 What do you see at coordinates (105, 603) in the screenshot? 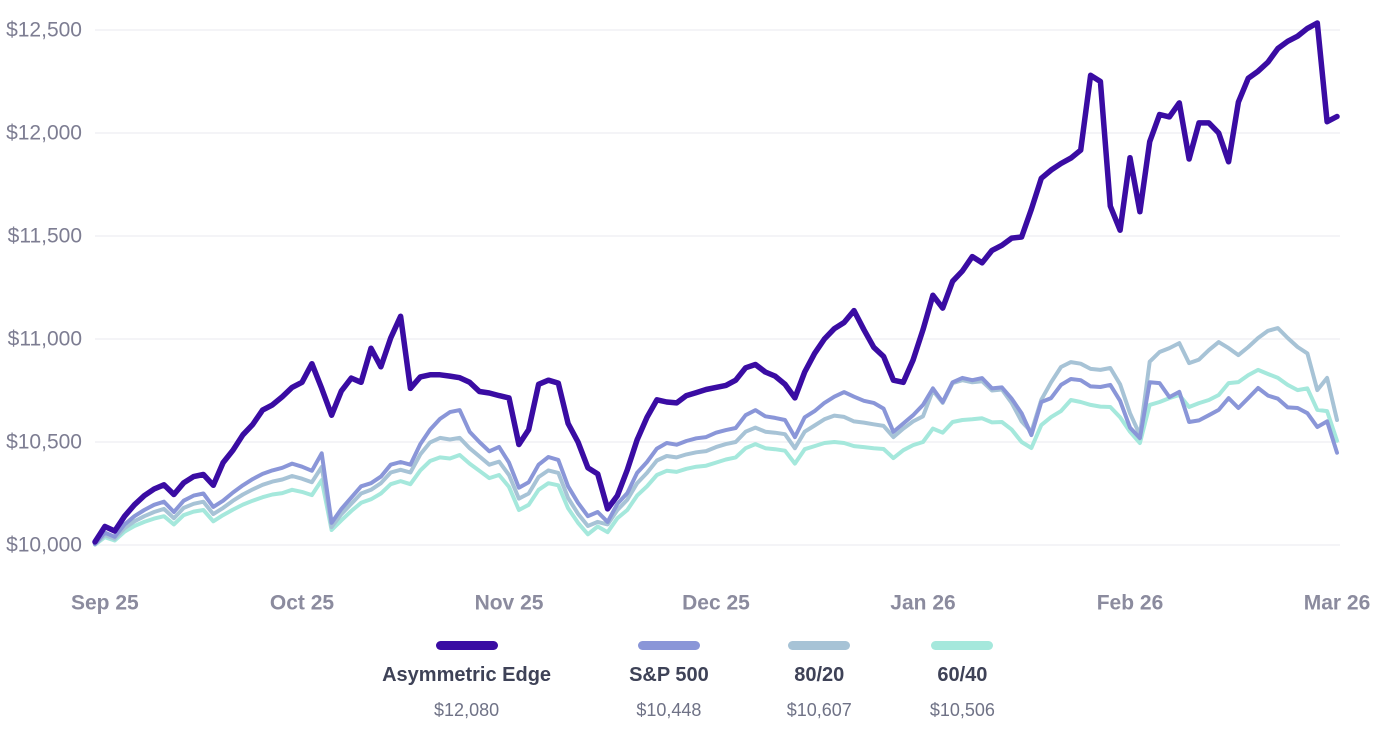
I see `x-axis-label: Sep 25` at bounding box center [105, 603].